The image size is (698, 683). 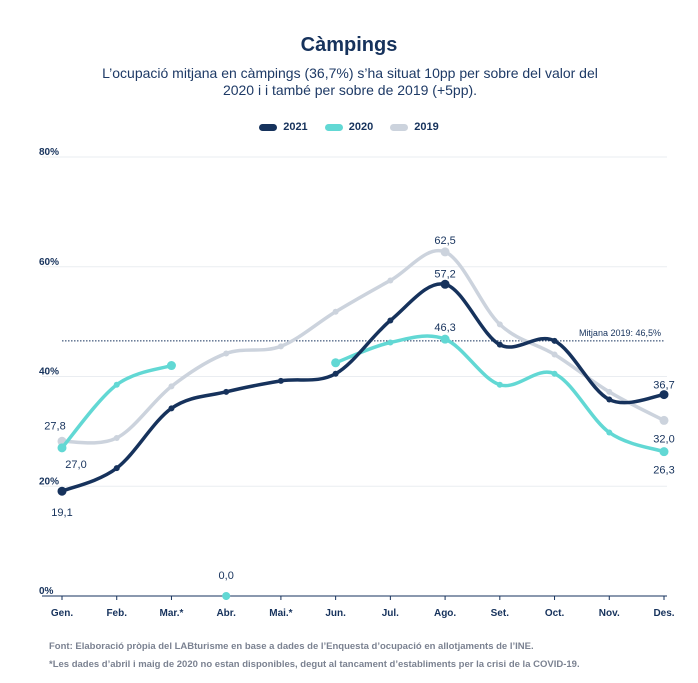 I want to click on data-label-2019: 62,5, so click(x=444, y=241).